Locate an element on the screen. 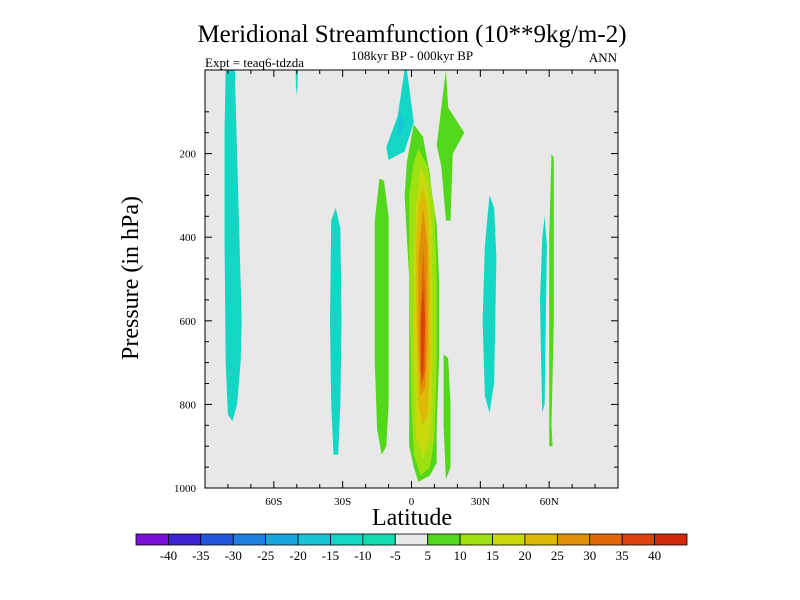 The width and height of the screenshot is (800, 600). y-axis-title: Pressure (in hPa) is located at coordinates (131, 278).